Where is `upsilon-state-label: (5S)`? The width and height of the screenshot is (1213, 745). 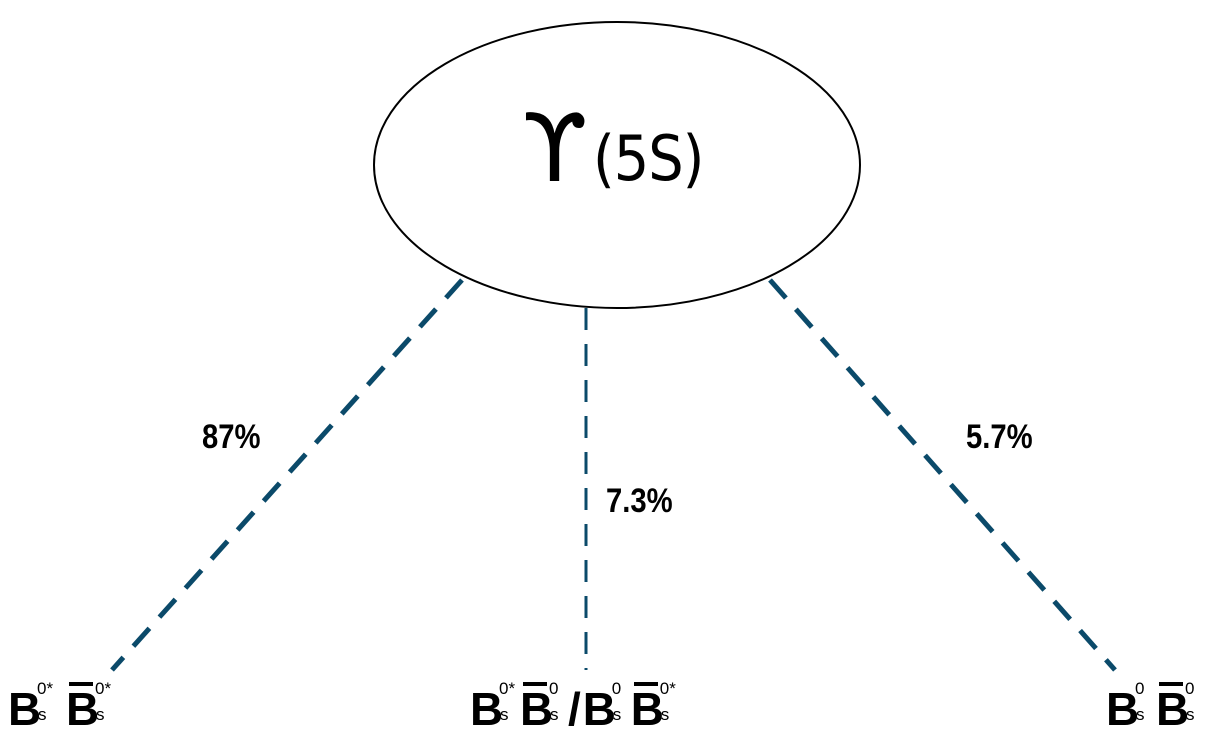
upsilon-state-label: (5S) is located at coordinates (648, 158).